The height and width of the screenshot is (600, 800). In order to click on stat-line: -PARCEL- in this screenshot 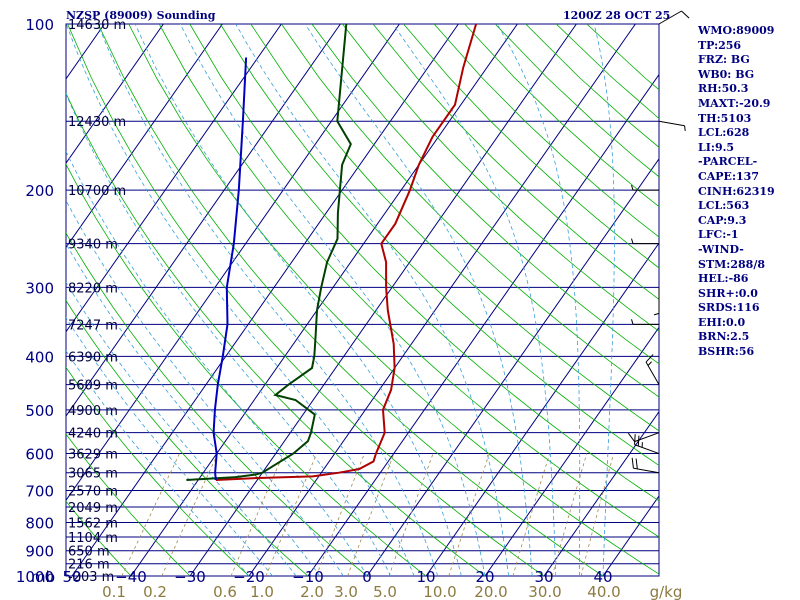, I will do `click(728, 162)`.